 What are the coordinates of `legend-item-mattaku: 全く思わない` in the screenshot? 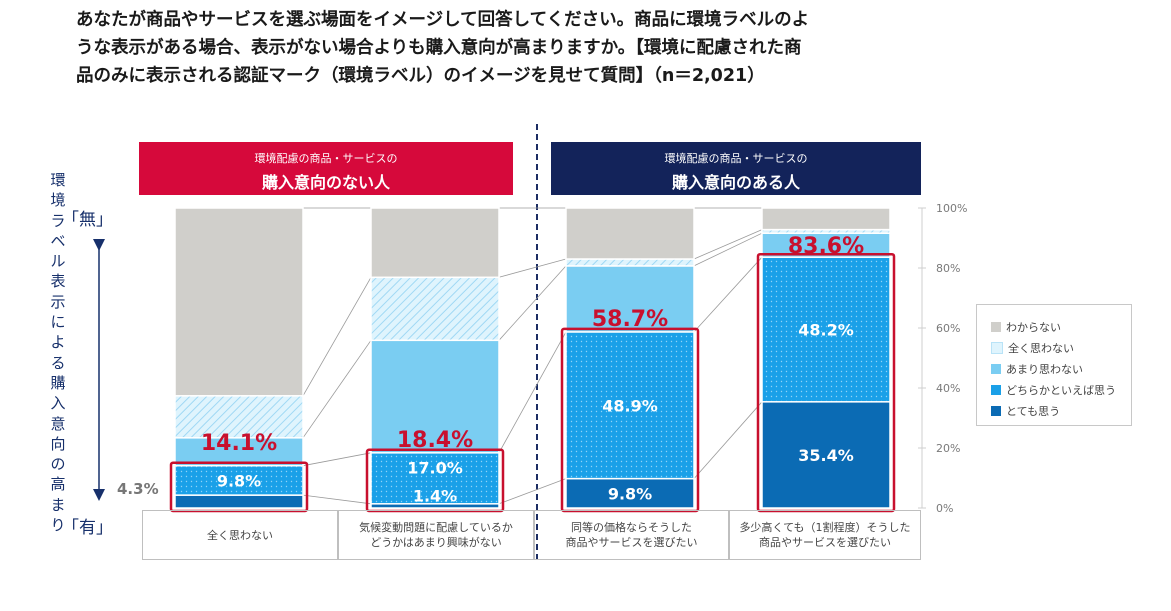 It's located at (1032, 348).